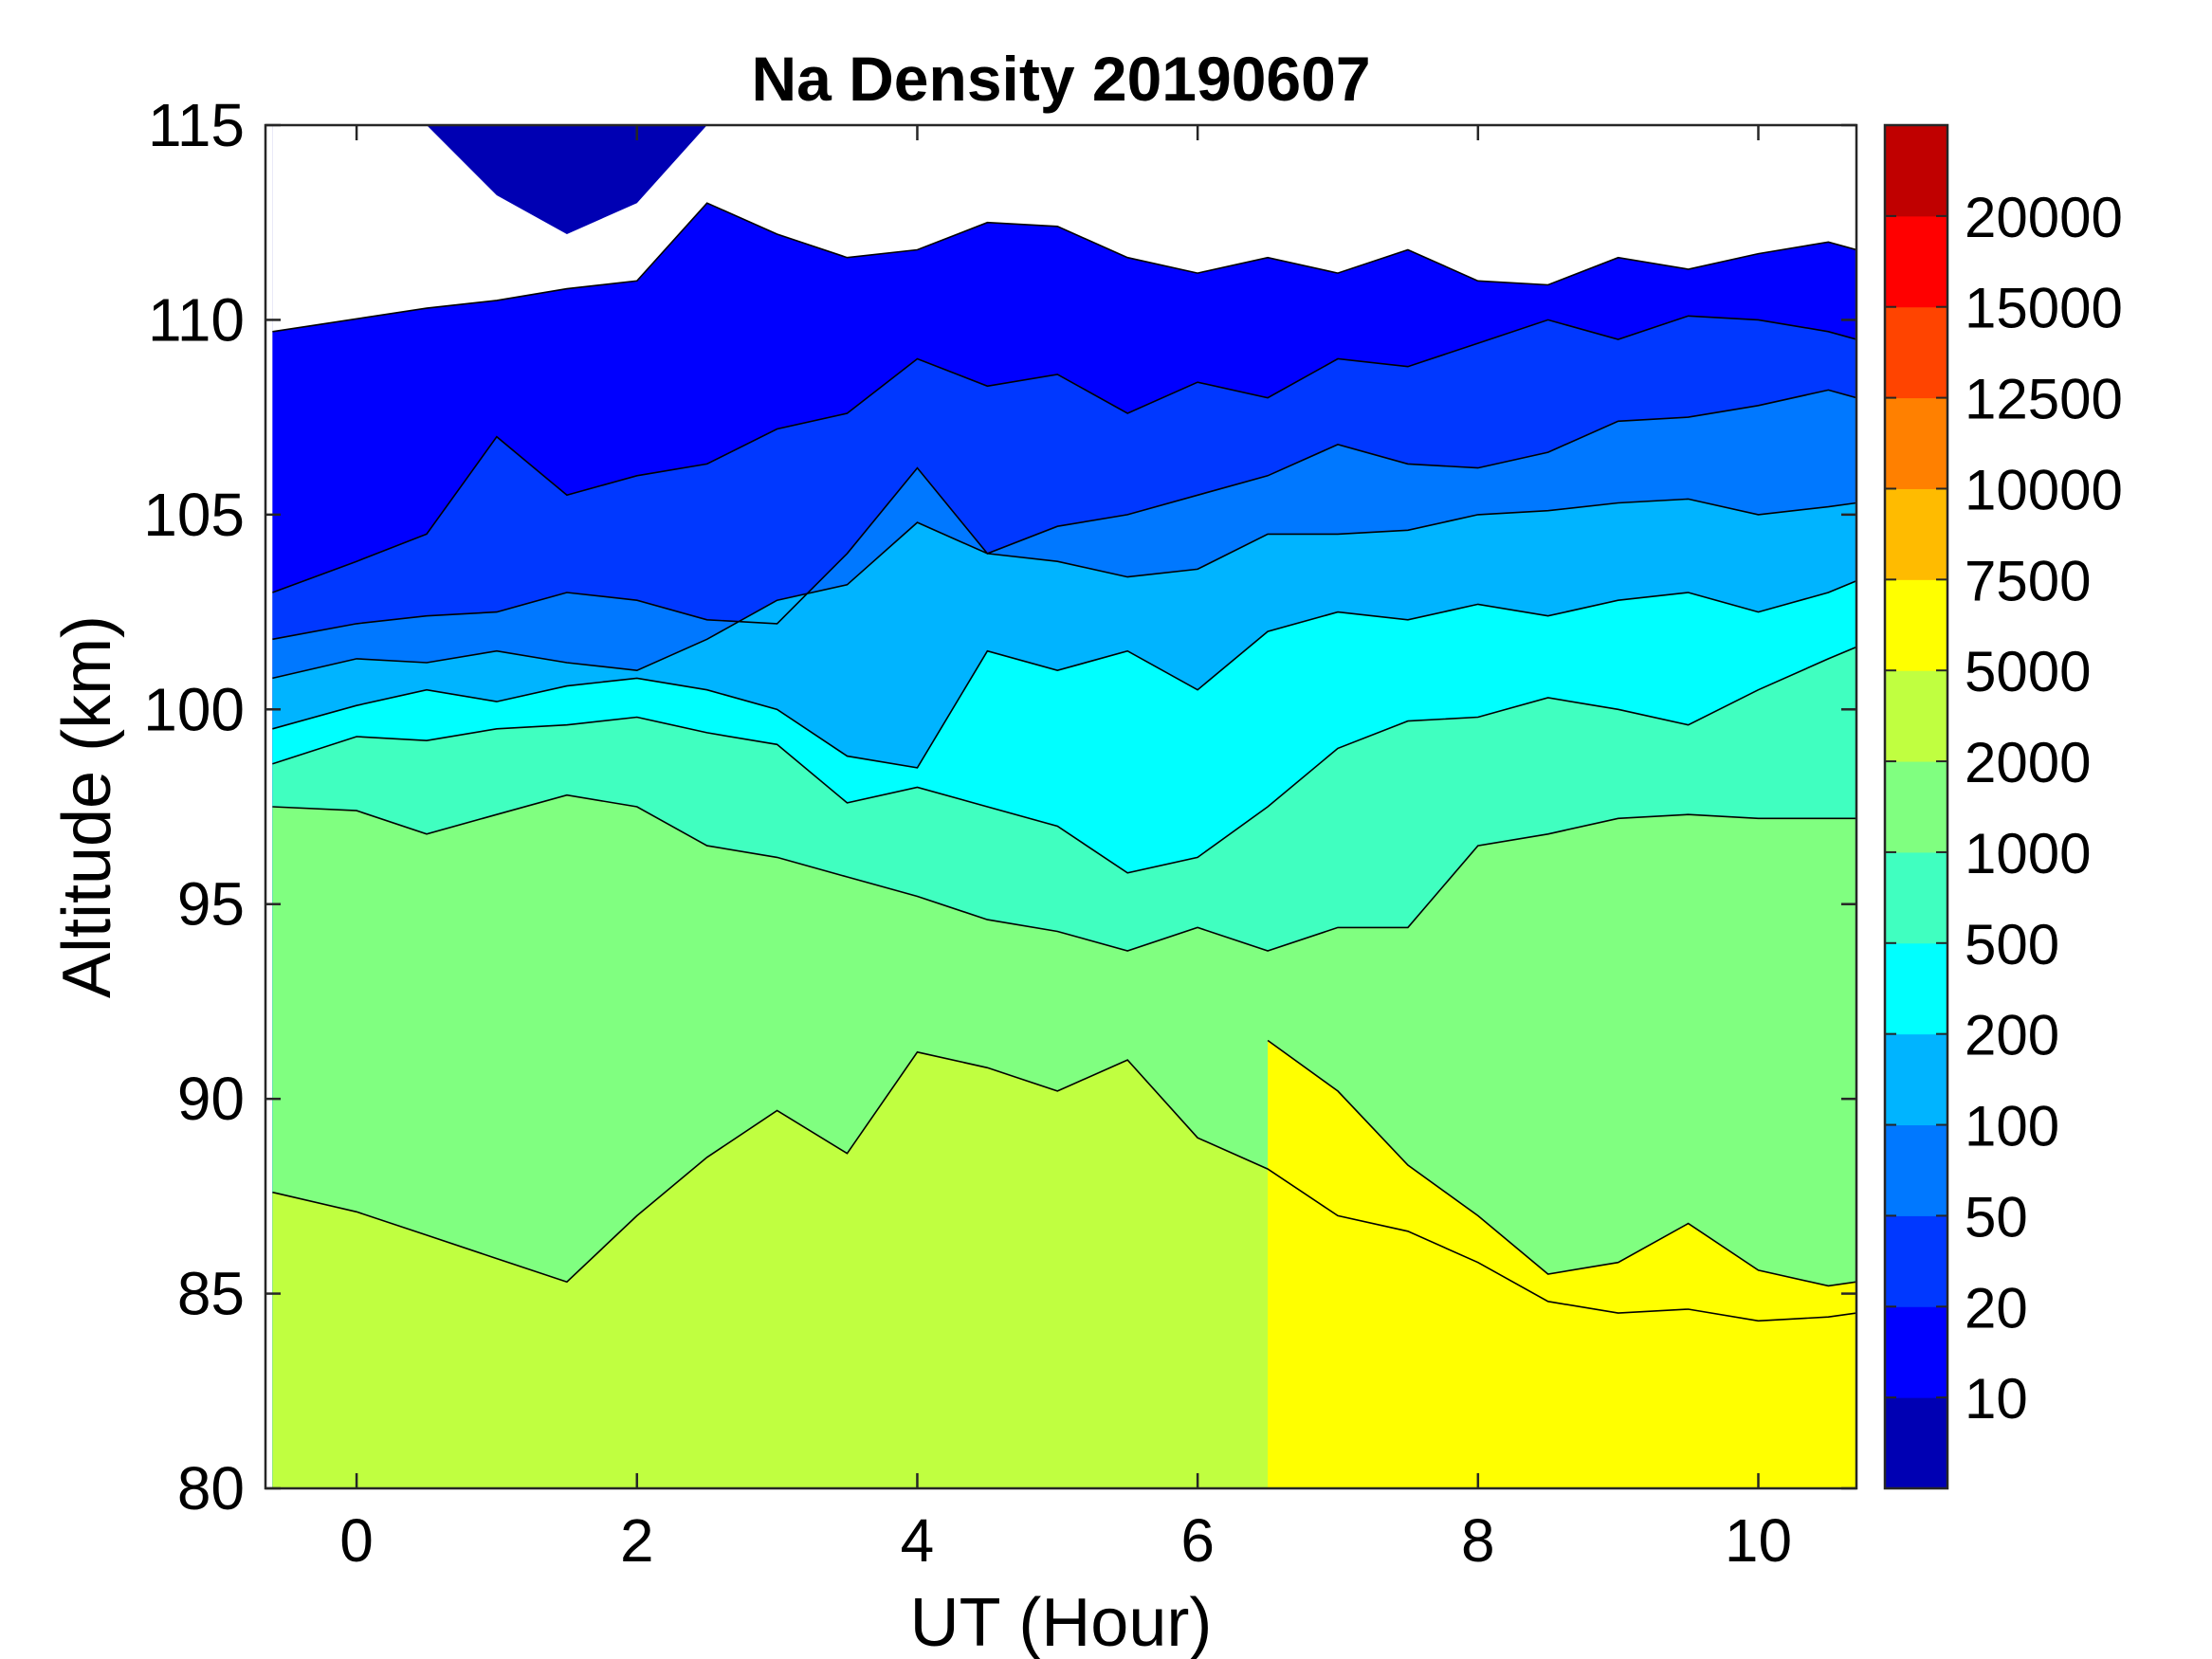 This screenshot has width=2212, height=1659. Describe the element at coordinates (196, 319) in the screenshot. I see `y-tick-label: 110` at that location.